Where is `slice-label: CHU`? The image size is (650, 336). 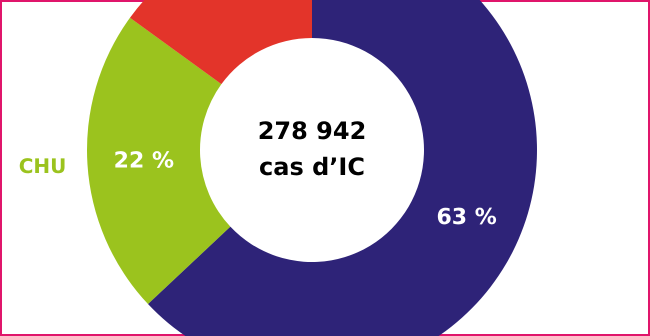
slice-label: CHU is located at coordinates (42, 166).